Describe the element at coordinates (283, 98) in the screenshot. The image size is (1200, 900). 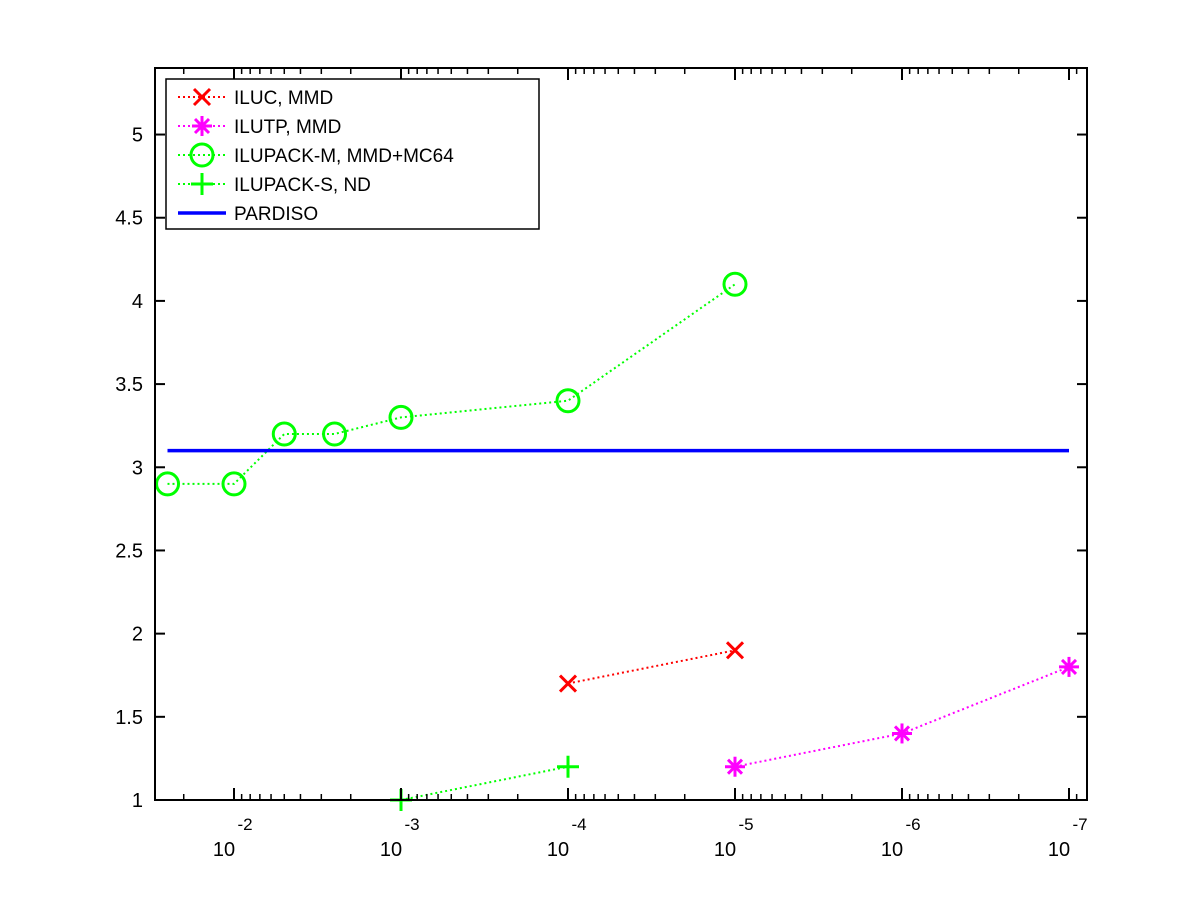
I see `legend-label-0: ILUC, MMD` at that location.